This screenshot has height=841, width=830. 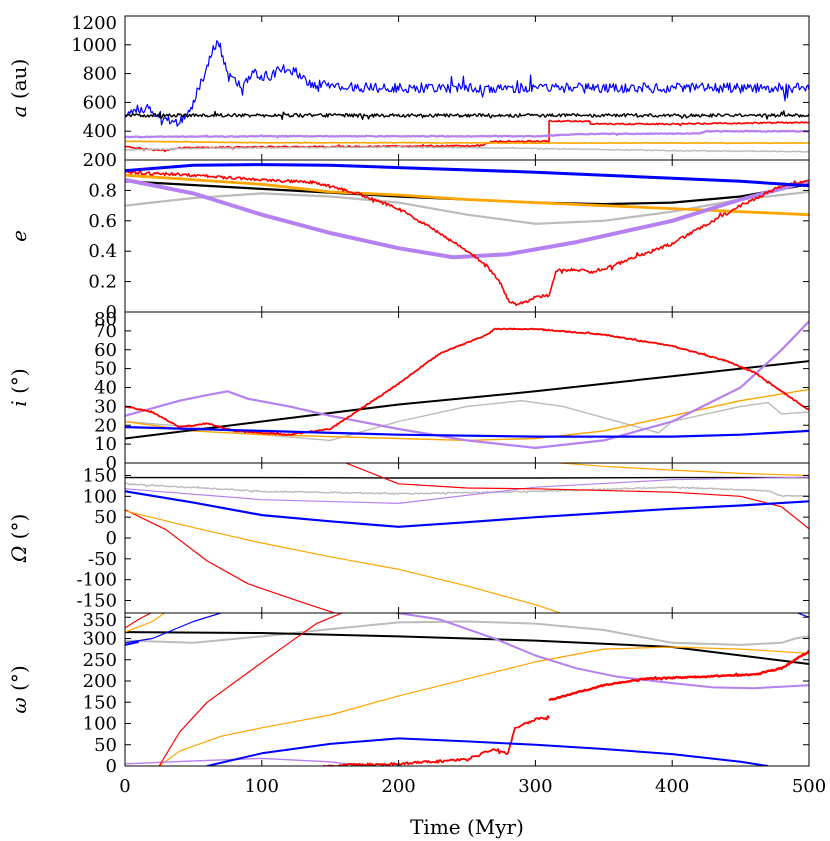 I want to click on x-tick-label: 200, so click(x=398, y=786).